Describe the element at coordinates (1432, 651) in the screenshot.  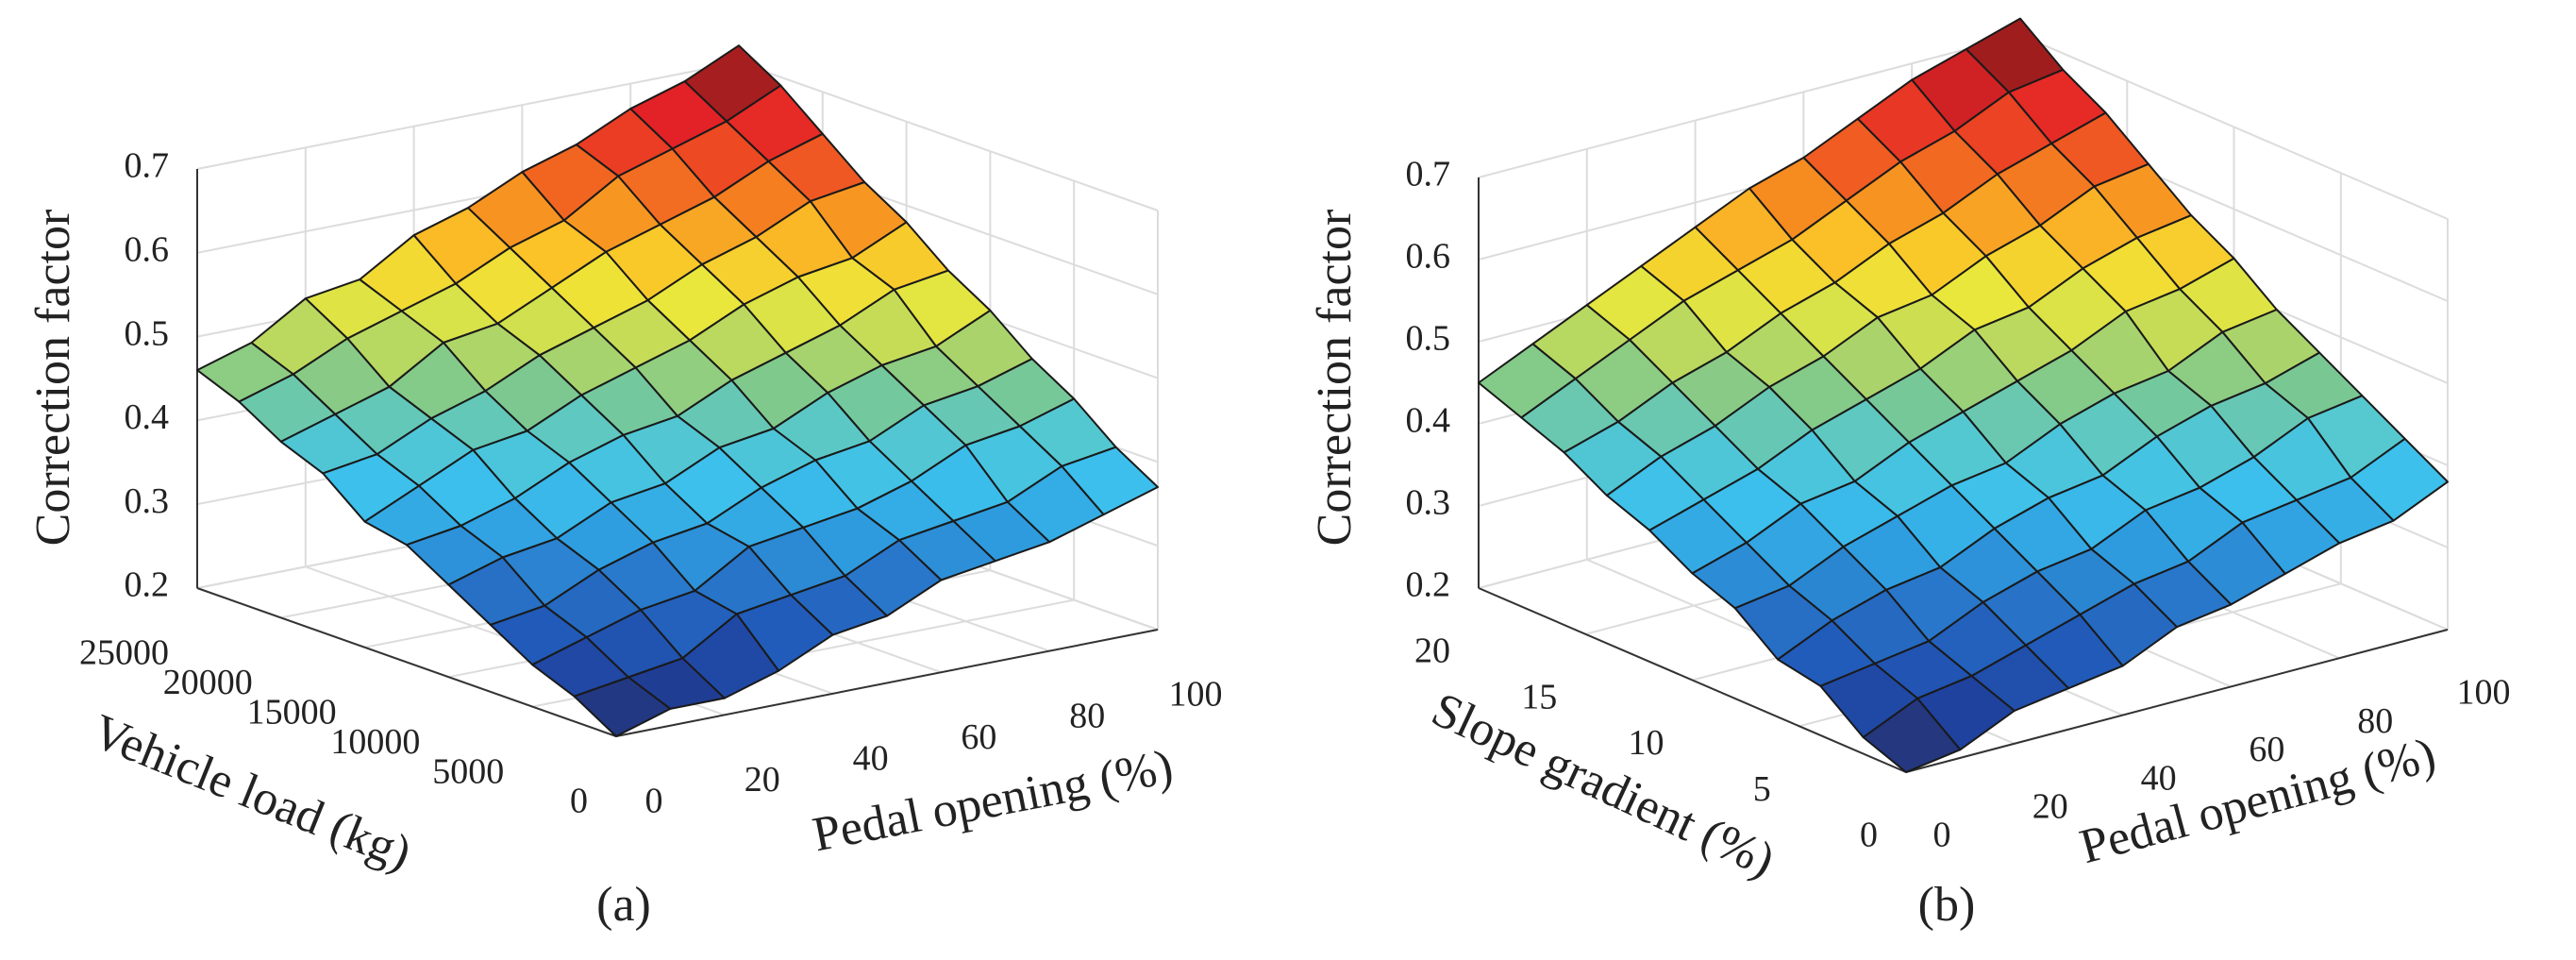
I see `y-tick-label: 20` at that location.